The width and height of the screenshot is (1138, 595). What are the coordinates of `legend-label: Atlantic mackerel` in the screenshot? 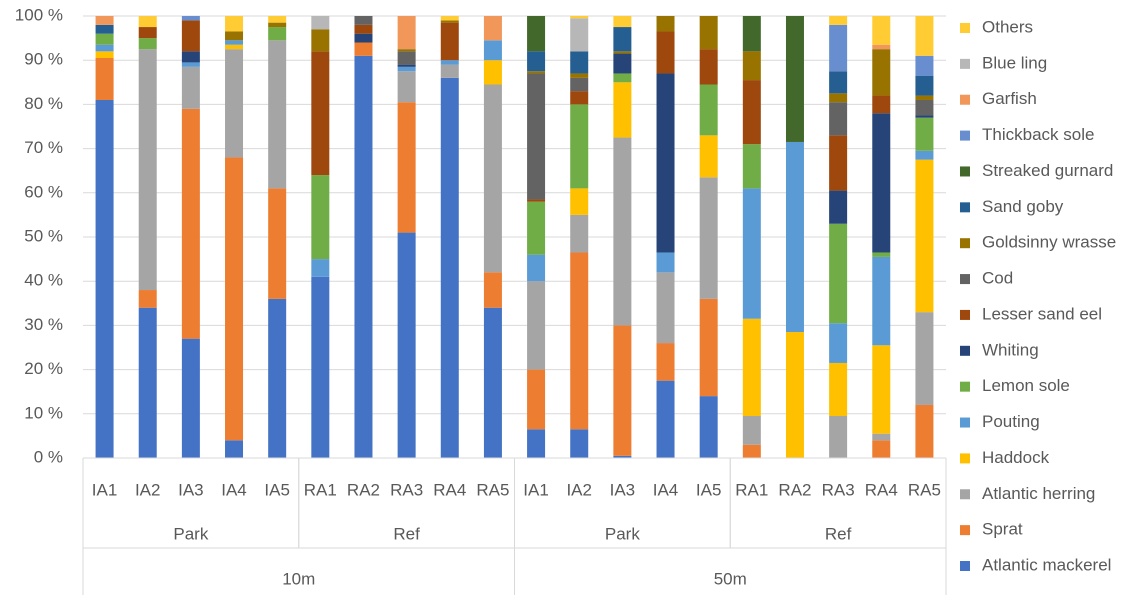 It's located at (1046, 564).